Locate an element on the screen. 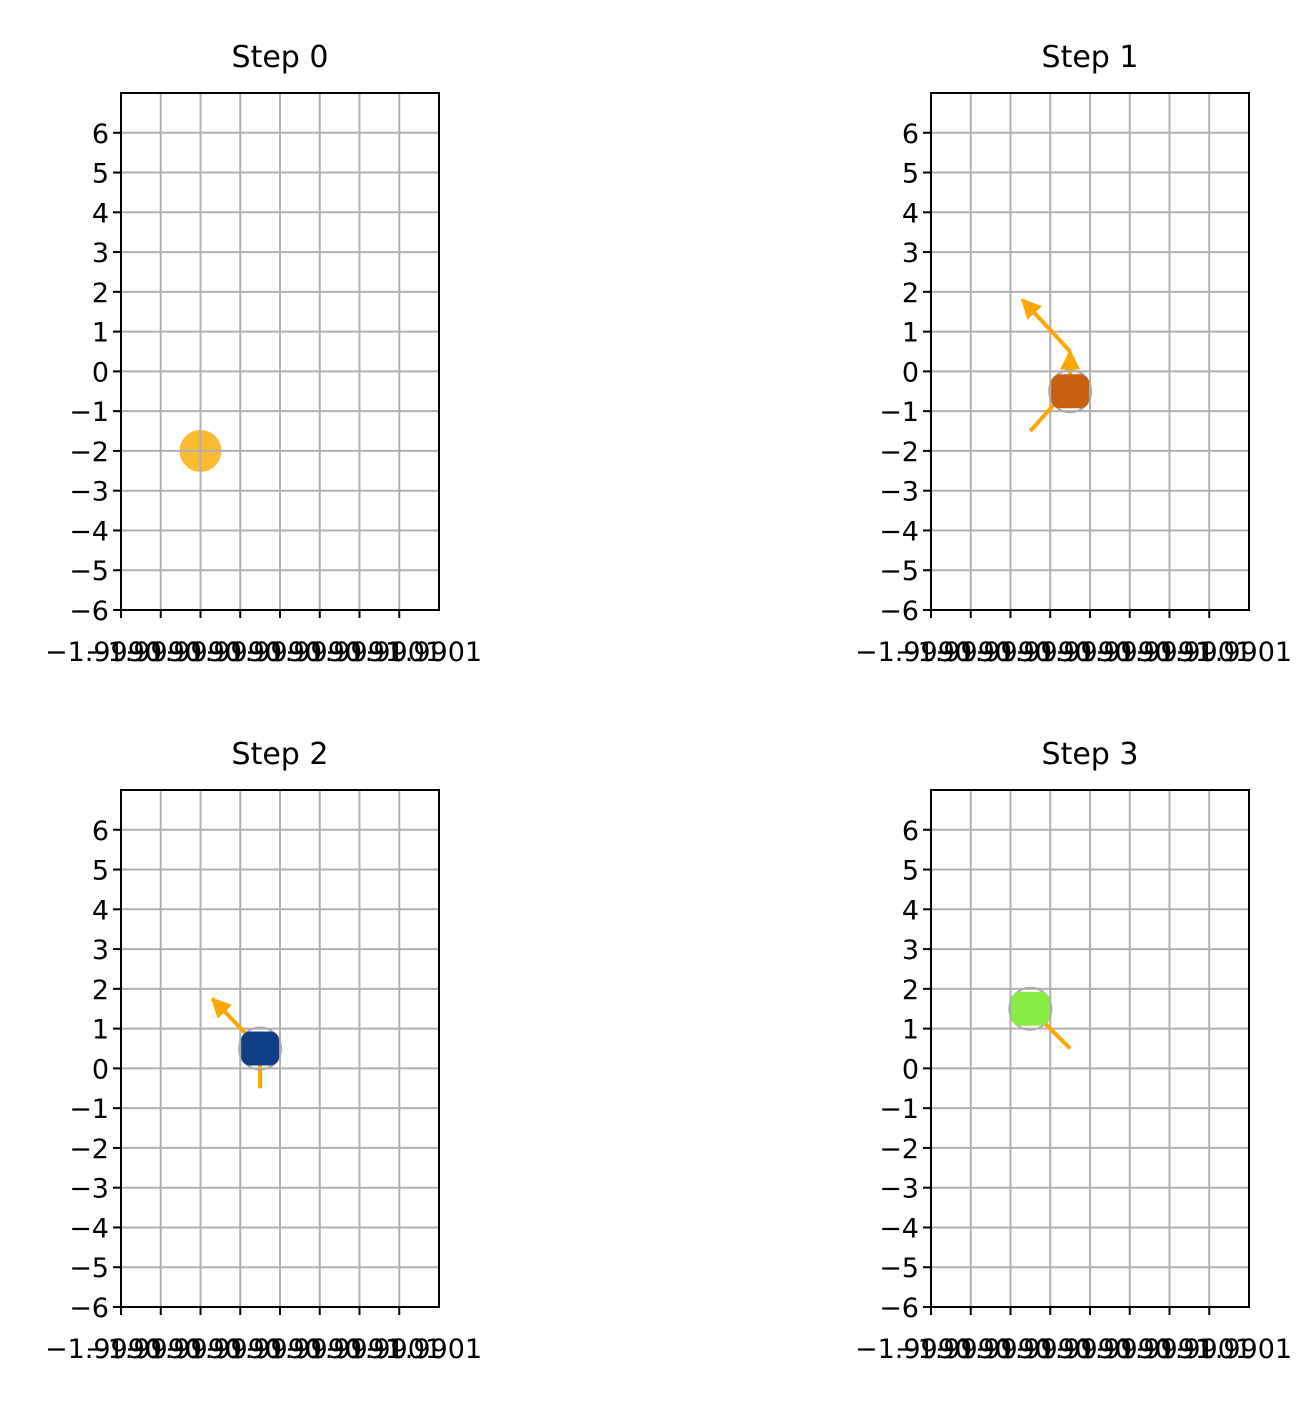  subplot-title: Step 0 is located at coordinates (280, 57).